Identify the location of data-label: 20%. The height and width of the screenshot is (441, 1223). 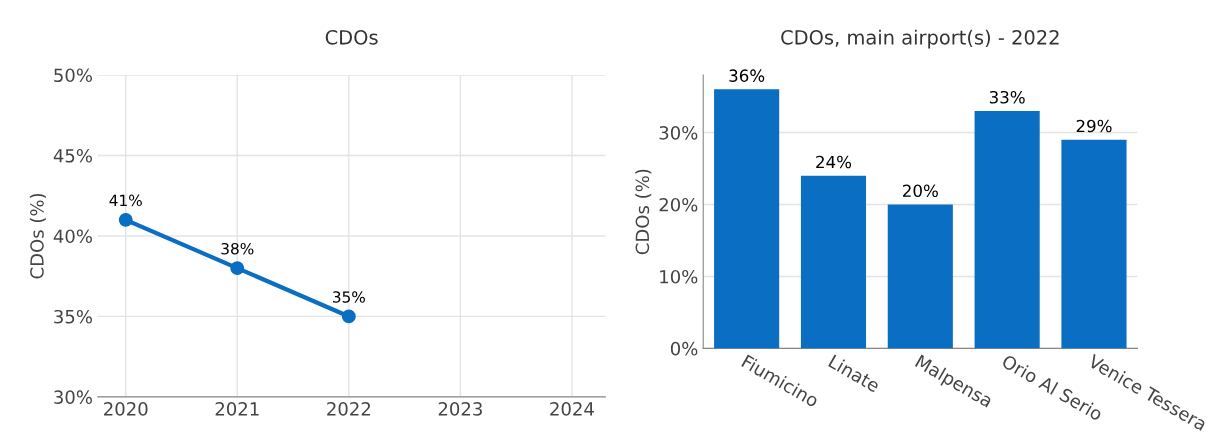
(920, 191).